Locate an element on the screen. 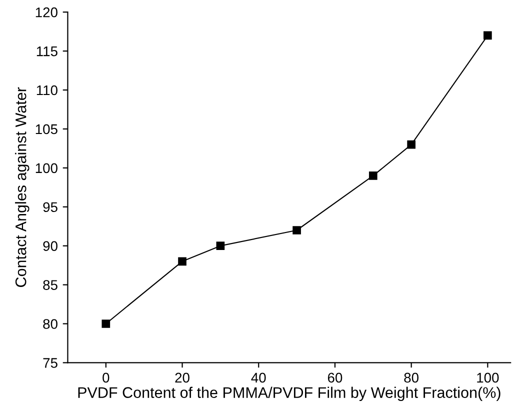 The width and height of the screenshot is (521, 403). y-tick-label: 110 is located at coordinates (47, 90).